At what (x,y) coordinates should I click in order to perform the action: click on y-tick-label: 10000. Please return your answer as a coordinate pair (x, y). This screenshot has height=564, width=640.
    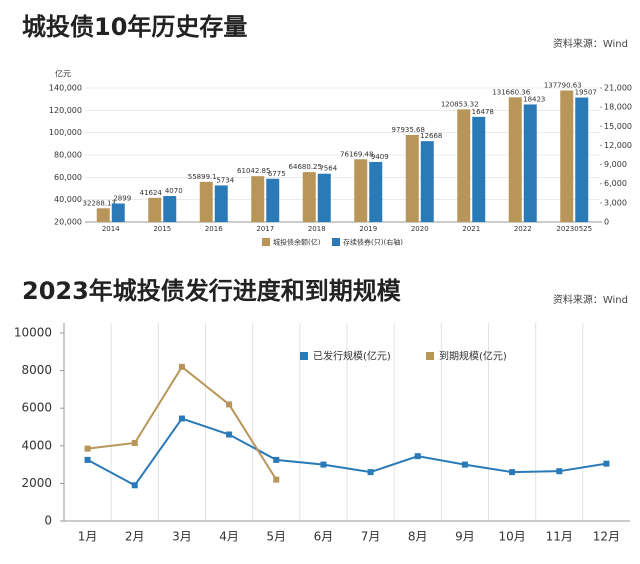
    Looking at the image, I should click on (33, 333).